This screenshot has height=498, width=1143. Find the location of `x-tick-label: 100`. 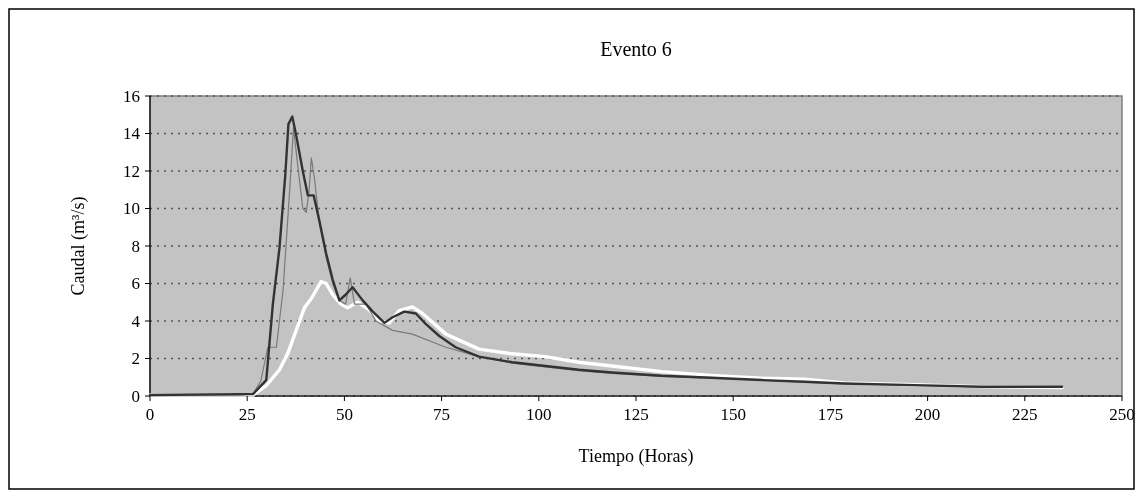

x-tick-label: 100 is located at coordinates (539, 414).